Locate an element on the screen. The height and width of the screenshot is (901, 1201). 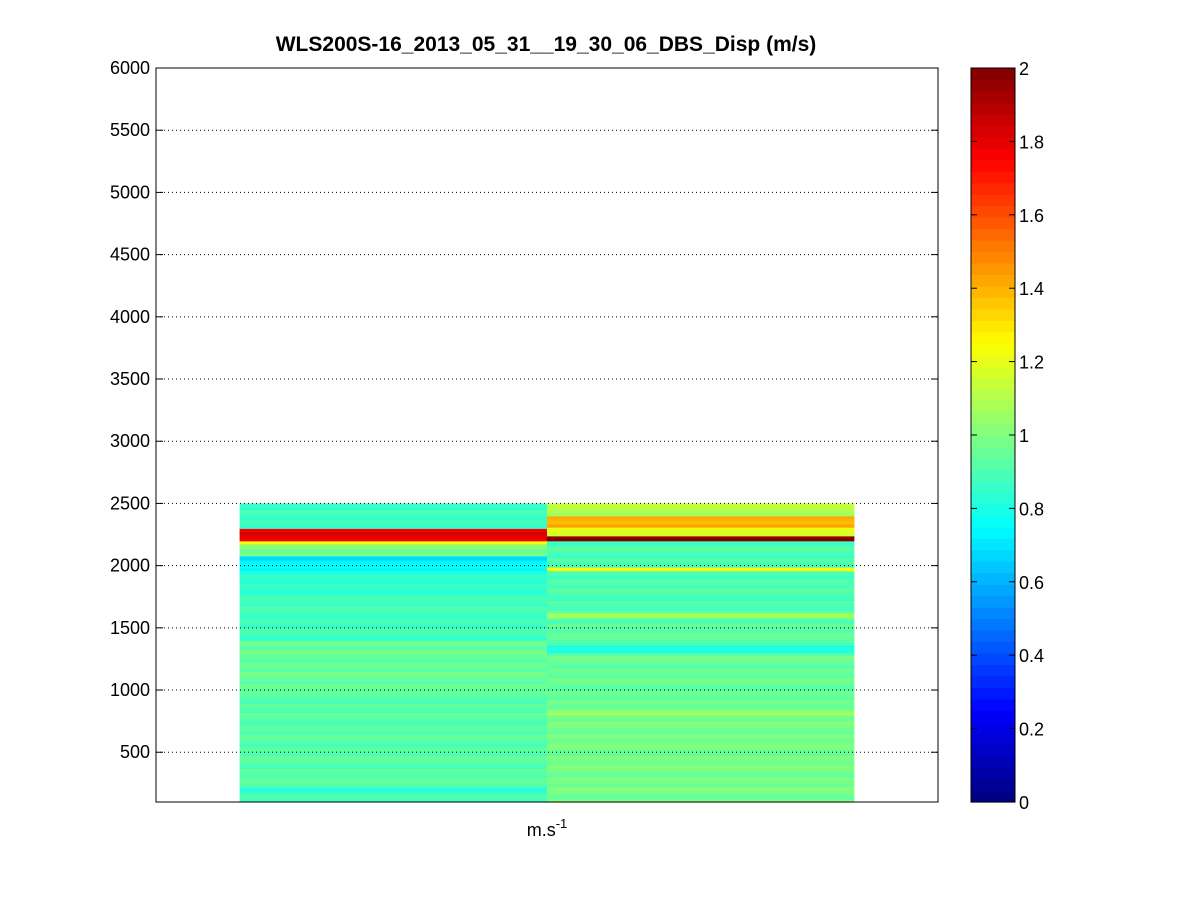
y-tick-label: 1000 is located at coordinates (130, 690).